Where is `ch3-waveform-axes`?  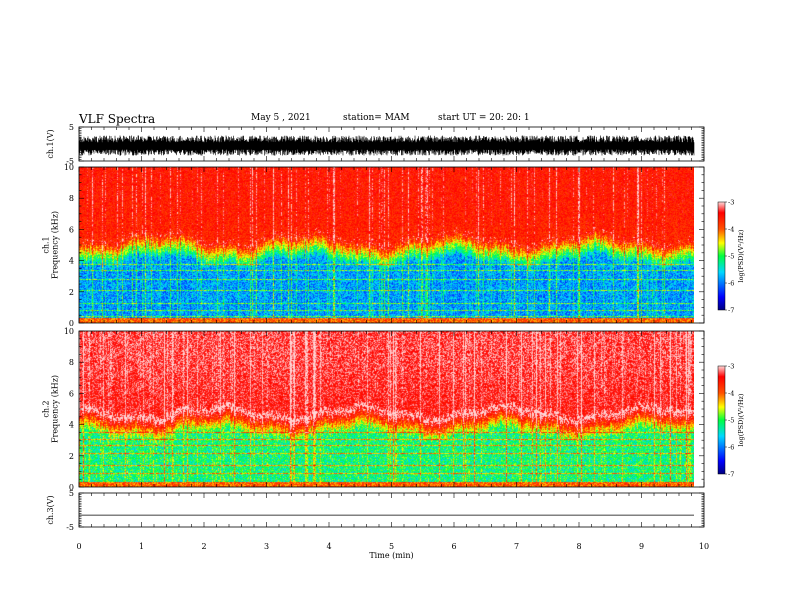
ch3-waveform-axes is located at coordinates (391, 510).